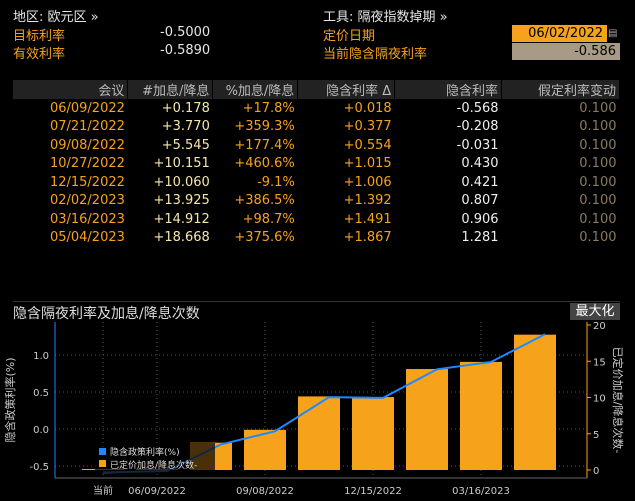 This screenshot has width=635, height=501. I want to click on x-tick-label: 06/09/2022, so click(157, 491).